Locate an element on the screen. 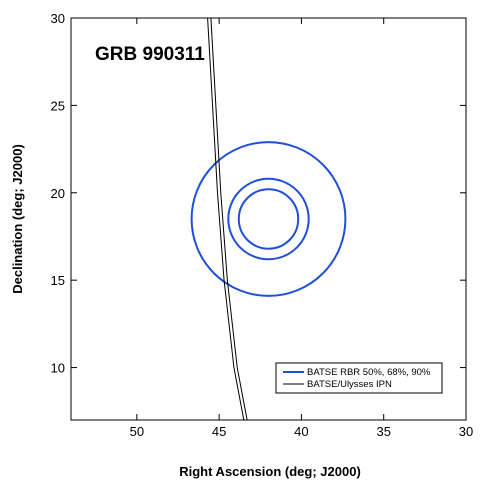  batse-contour-90pct is located at coordinates (268, 219).